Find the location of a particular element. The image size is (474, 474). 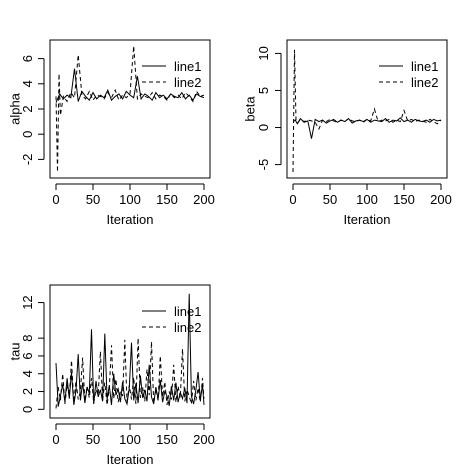

y-axis: -2 0 2 4 6 is located at coordinates (32, 110).